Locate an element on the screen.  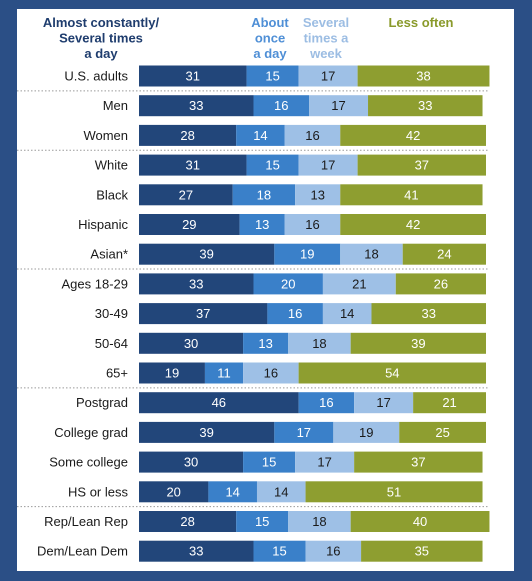
series-header-0-line-1: Several times is located at coordinates (101, 38).